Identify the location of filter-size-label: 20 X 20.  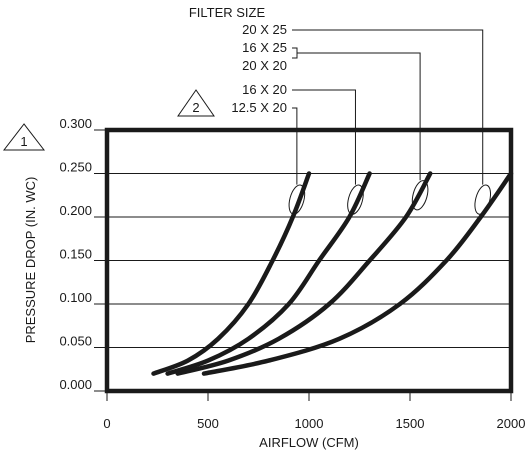
(264, 65).